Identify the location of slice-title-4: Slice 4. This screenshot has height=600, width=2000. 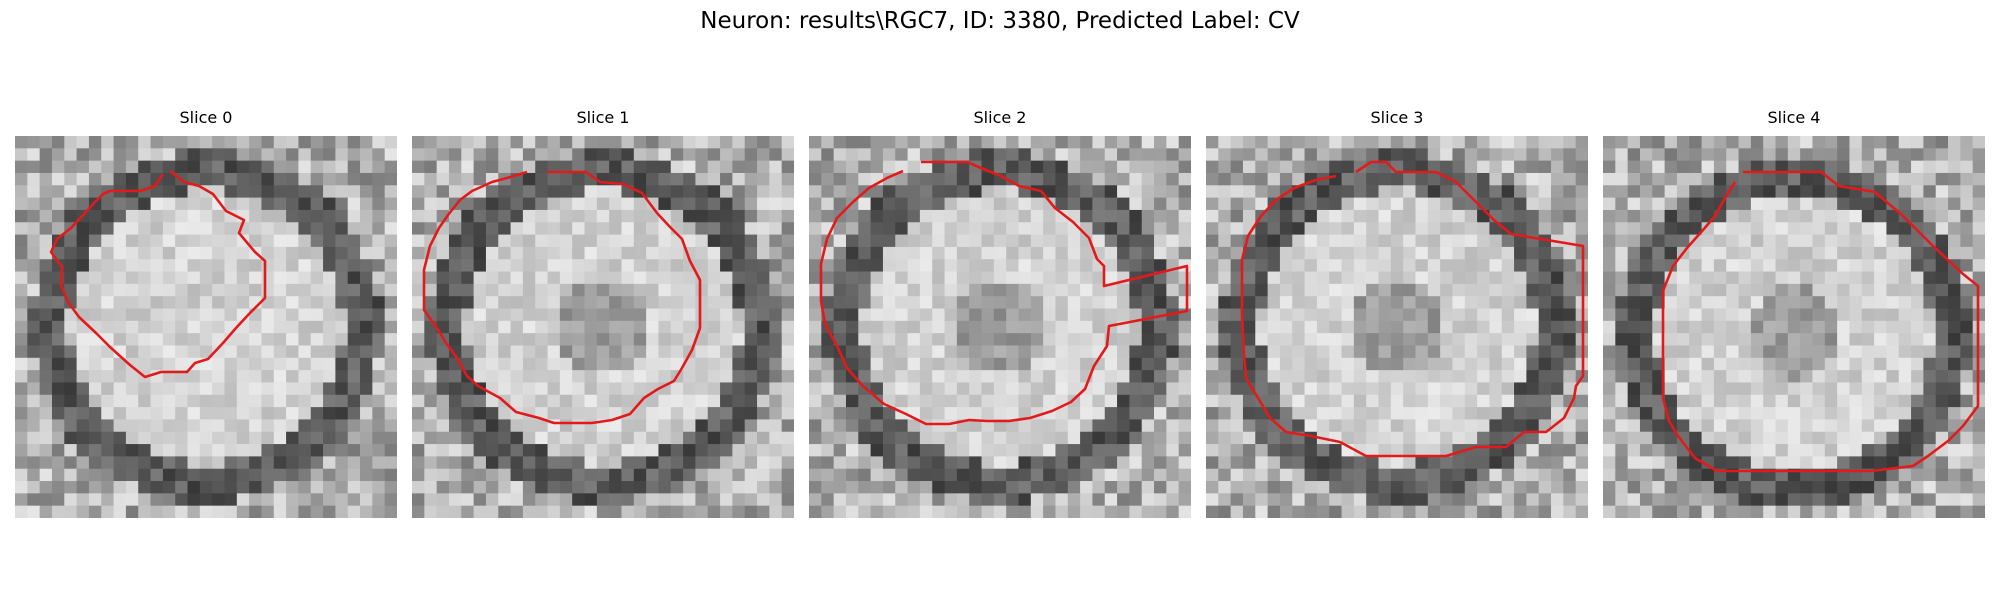
(1794, 117).